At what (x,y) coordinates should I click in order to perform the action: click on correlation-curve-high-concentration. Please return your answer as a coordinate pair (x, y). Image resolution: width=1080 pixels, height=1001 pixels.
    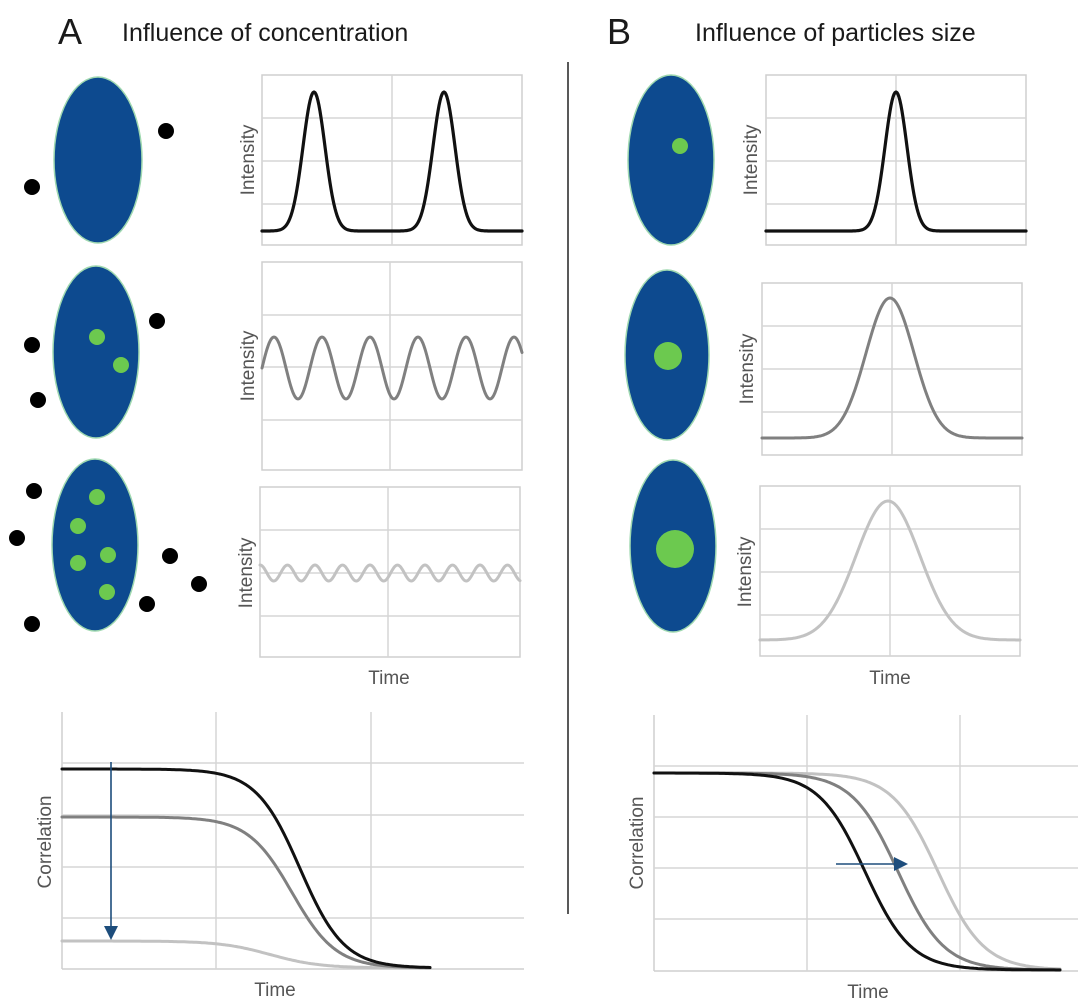
    Looking at the image, I should click on (246, 954).